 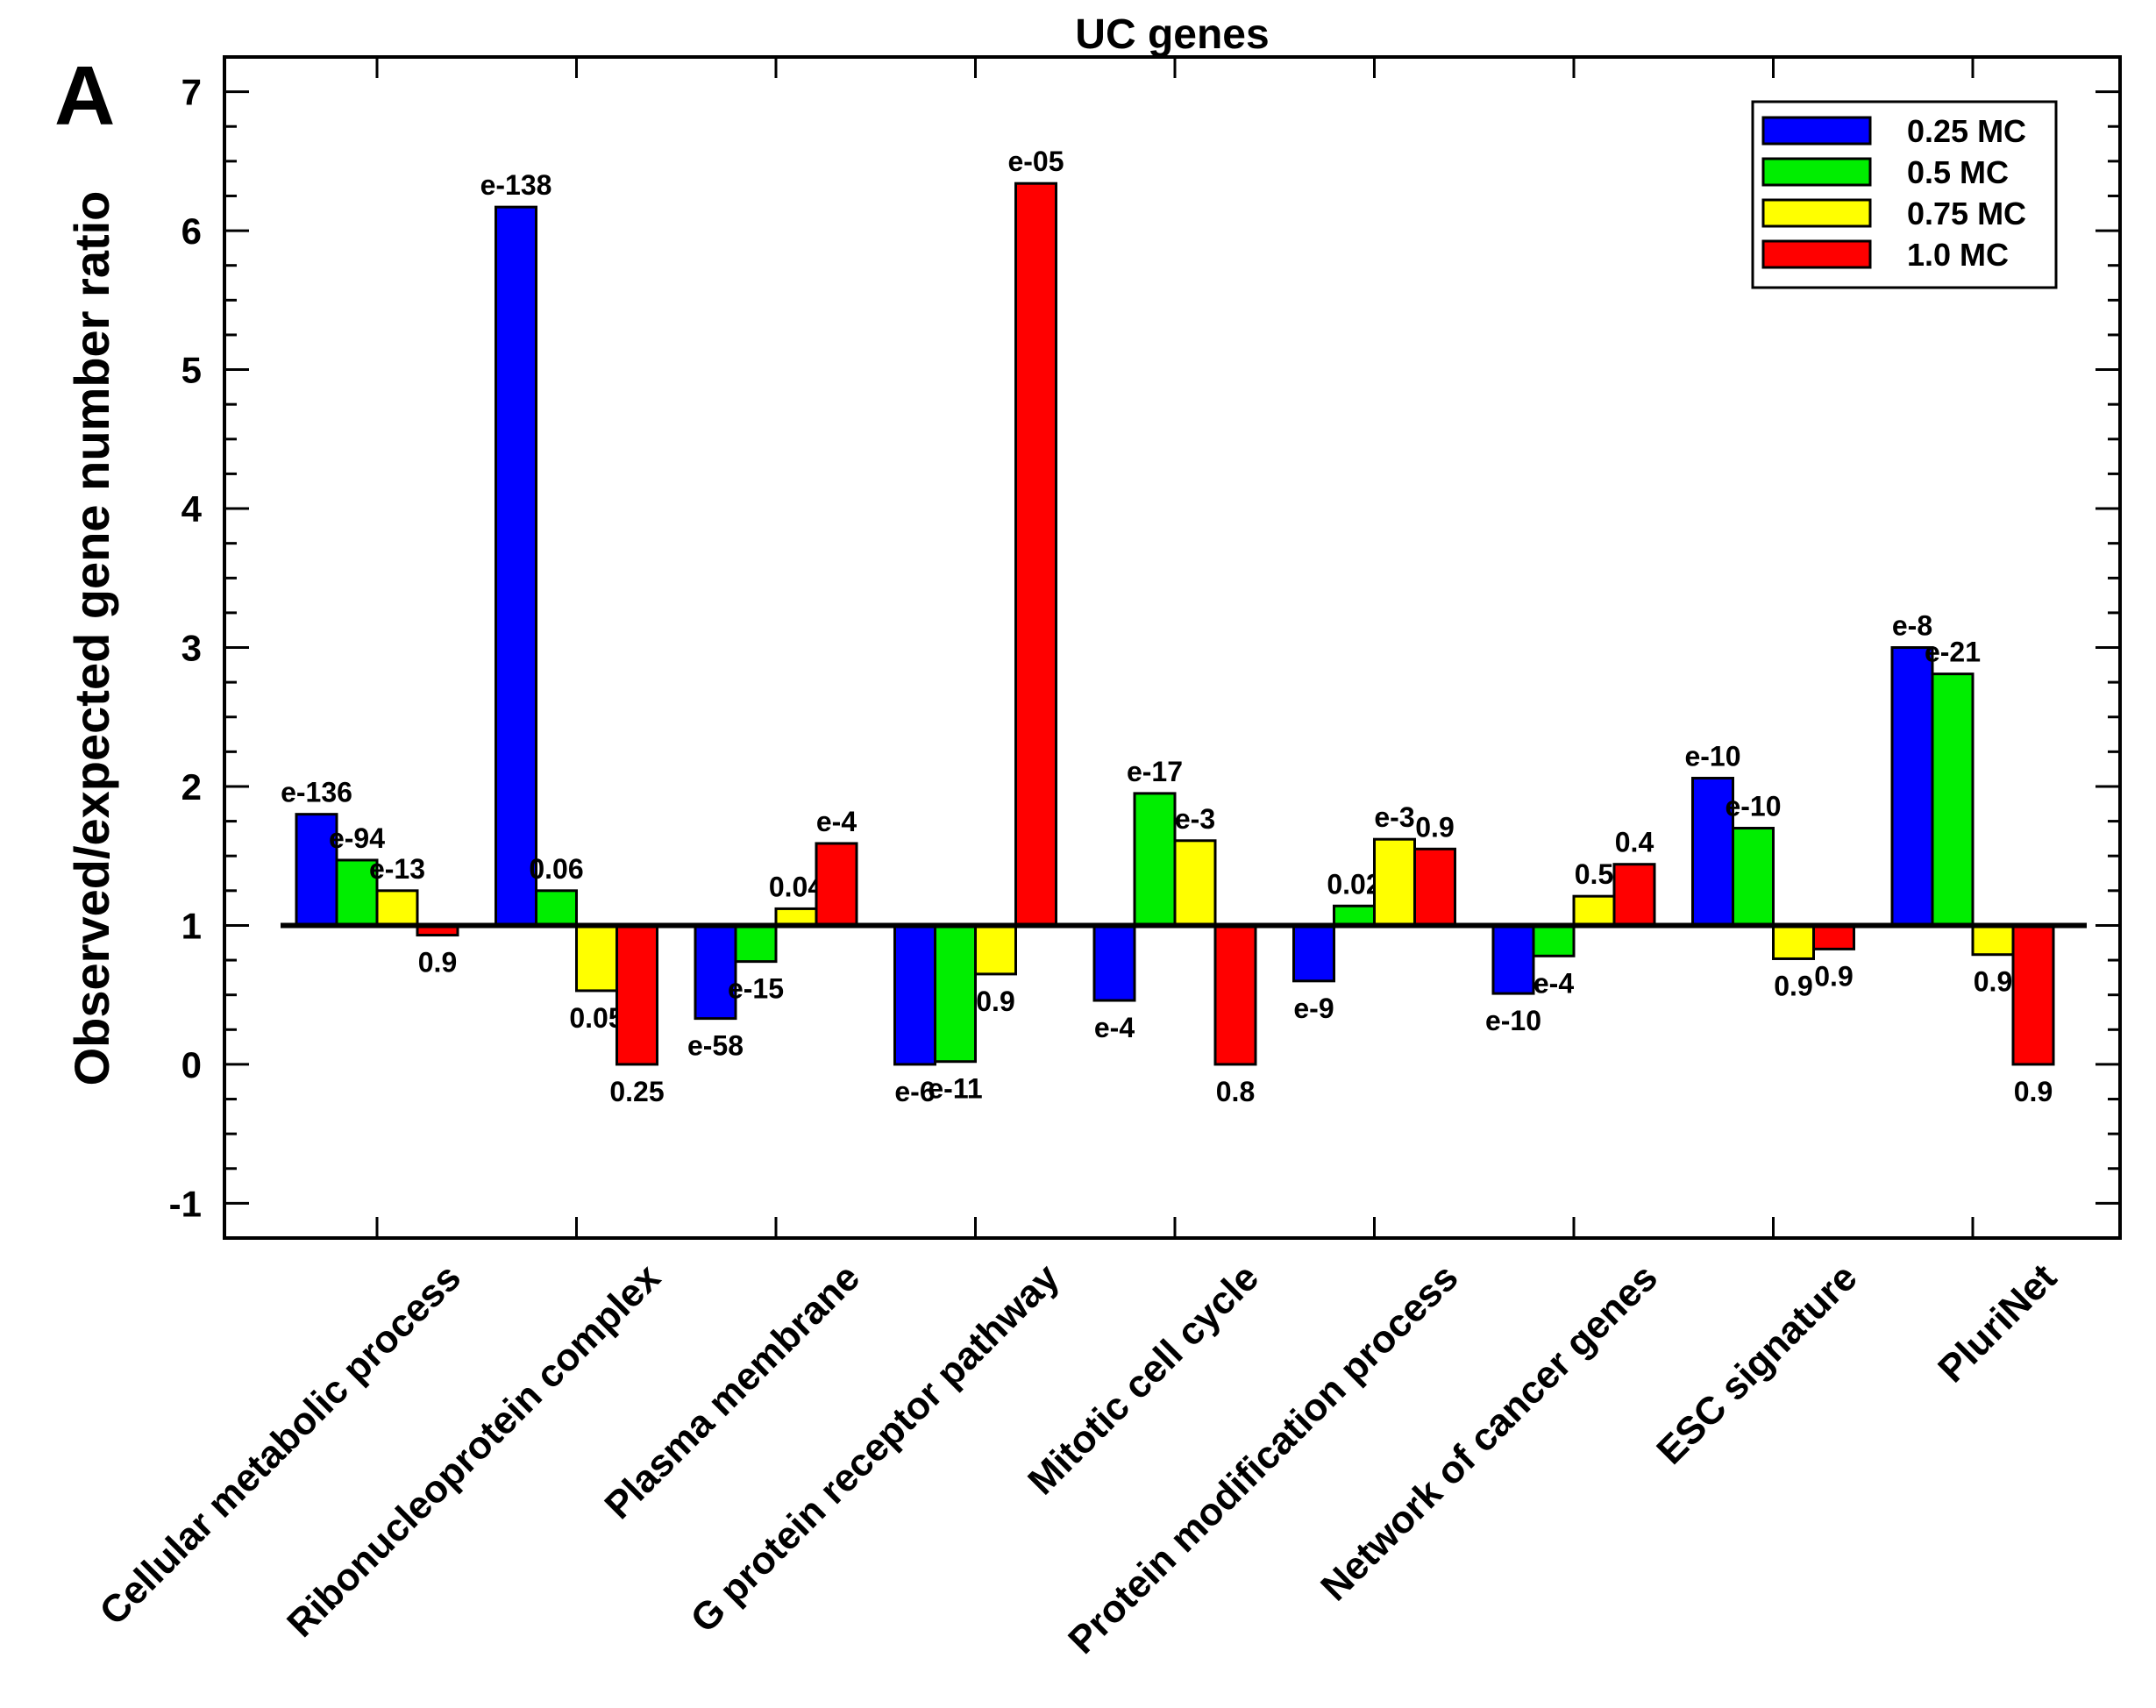 What do you see at coordinates (1354, 884) in the screenshot?
I see `bar-value-label: 0.02` at bounding box center [1354, 884].